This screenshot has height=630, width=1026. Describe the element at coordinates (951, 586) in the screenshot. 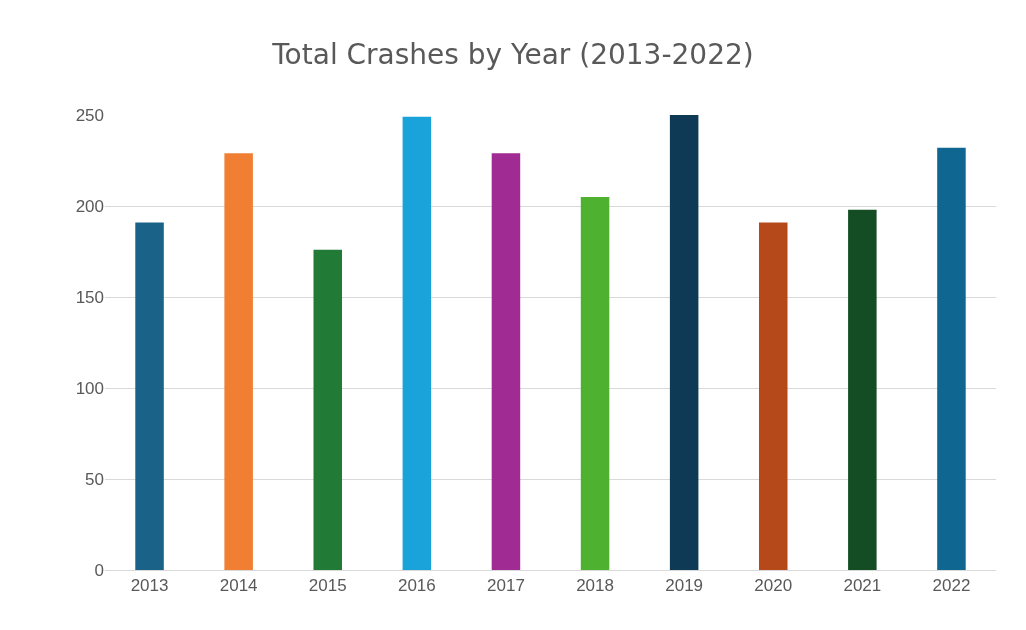

I see `x-tick-label: 2022` at that location.